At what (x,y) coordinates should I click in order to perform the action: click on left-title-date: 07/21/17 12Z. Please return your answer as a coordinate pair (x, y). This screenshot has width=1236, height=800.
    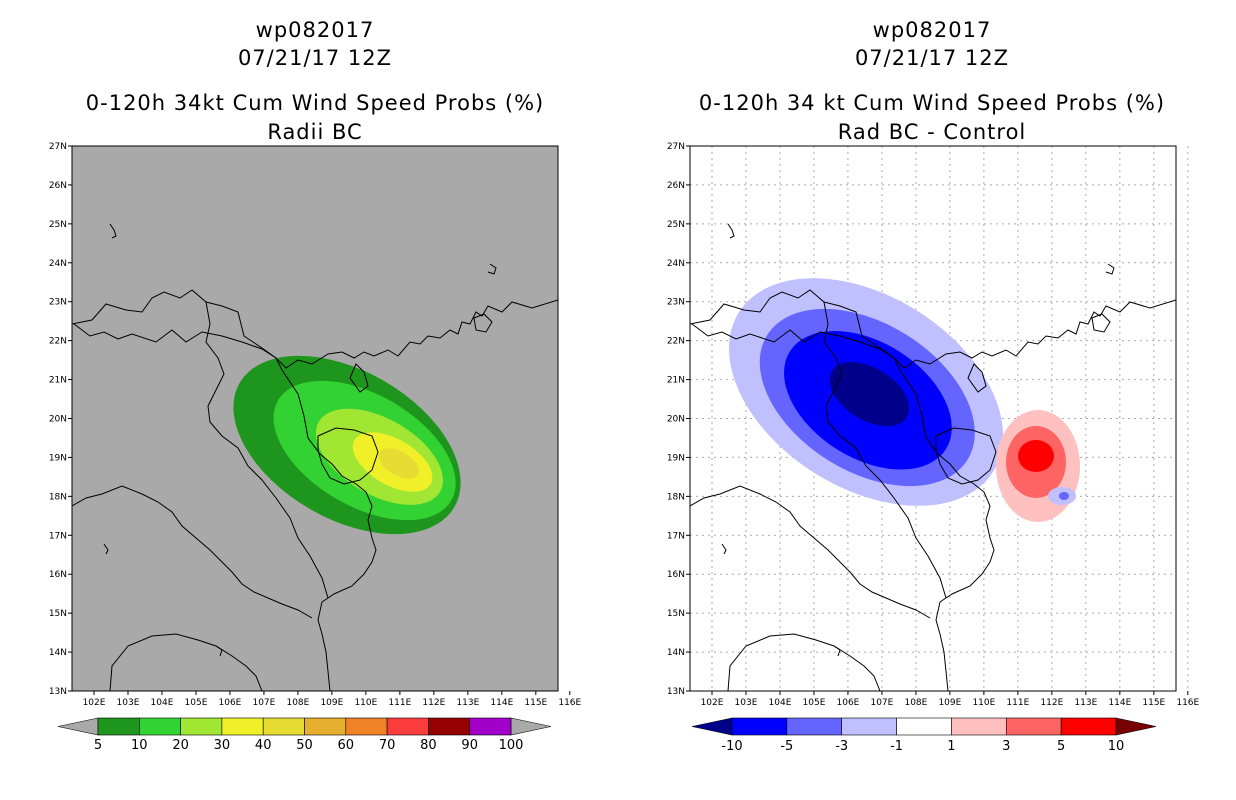
    Looking at the image, I should click on (315, 58).